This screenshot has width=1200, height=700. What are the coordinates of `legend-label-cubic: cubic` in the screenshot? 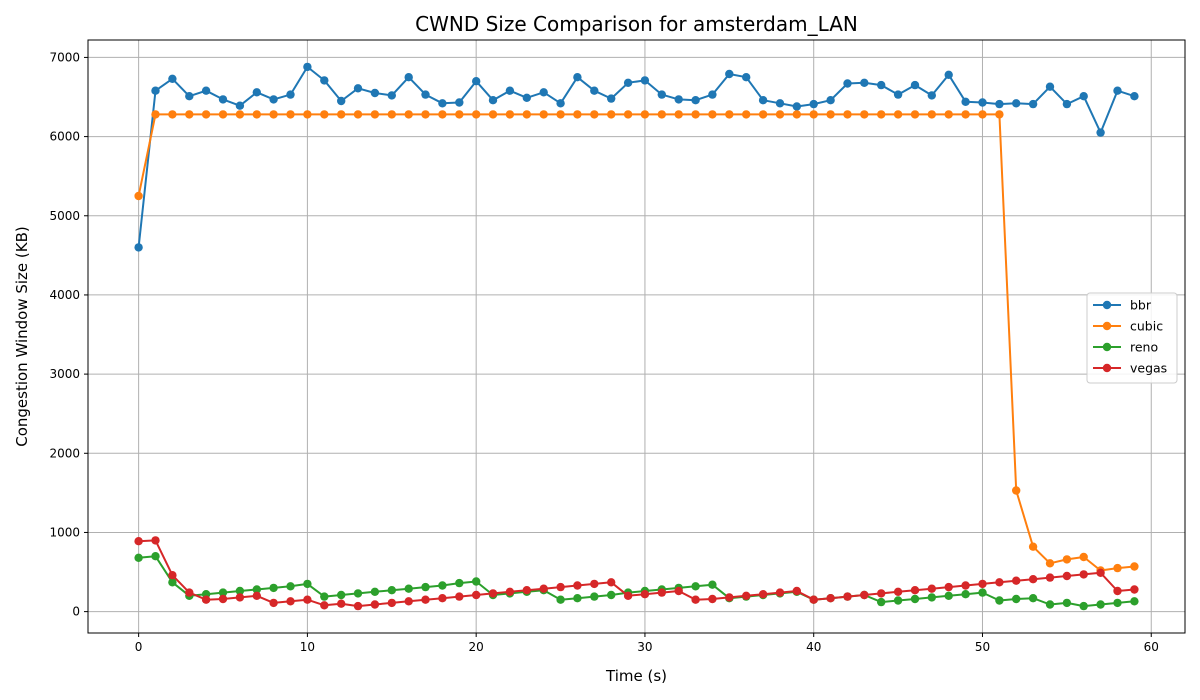 It's located at (1146, 326).